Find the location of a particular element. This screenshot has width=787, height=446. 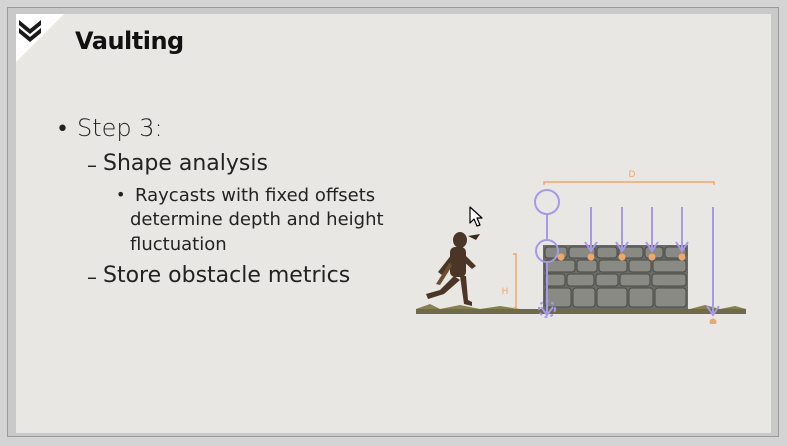

height-label: H is located at coordinates (505, 292).